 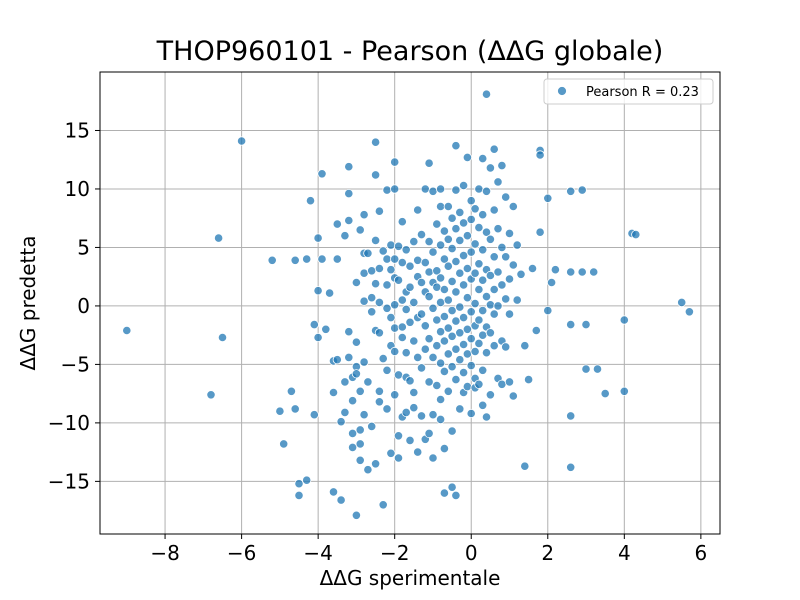 I want to click on x-tick-label: 0, so click(x=471, y=553).